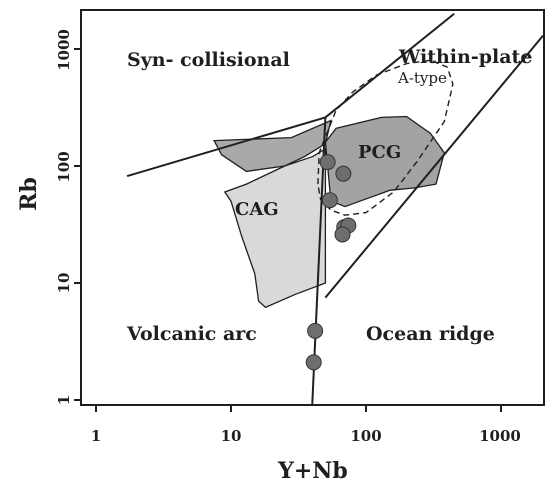  What do you see at coordinates (96, 436) in the screenshot?
I see `x-tick-label: 1` at bounding box center [96, 436].